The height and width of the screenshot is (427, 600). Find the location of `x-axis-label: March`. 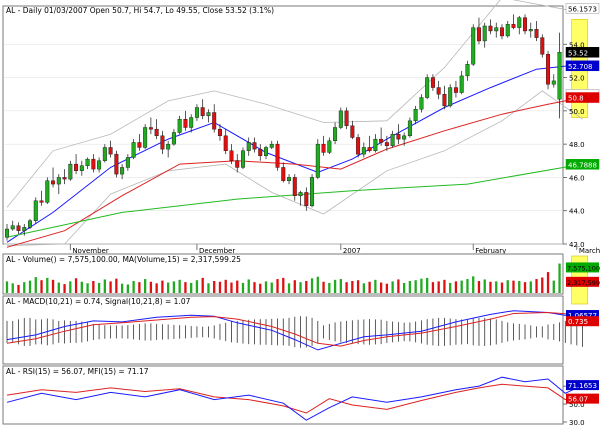

x-axis-label: March is located at coordinates (589, 251).